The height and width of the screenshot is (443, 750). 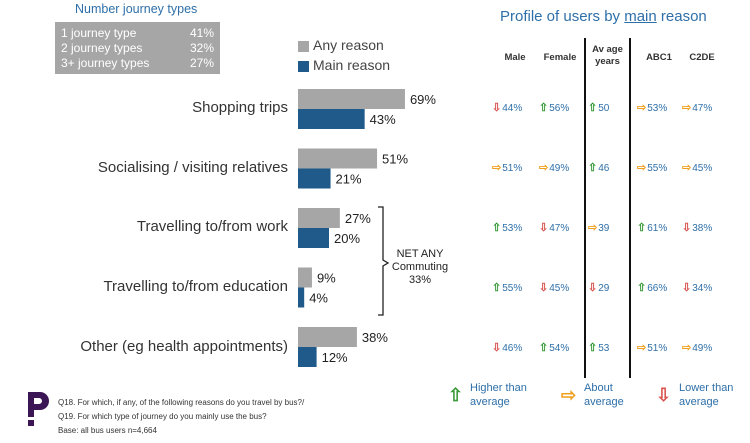 What do you see at coordinates (559, 168) in the screenshot?
I see `profile-value: 49%` at bounding box center [559, 168].